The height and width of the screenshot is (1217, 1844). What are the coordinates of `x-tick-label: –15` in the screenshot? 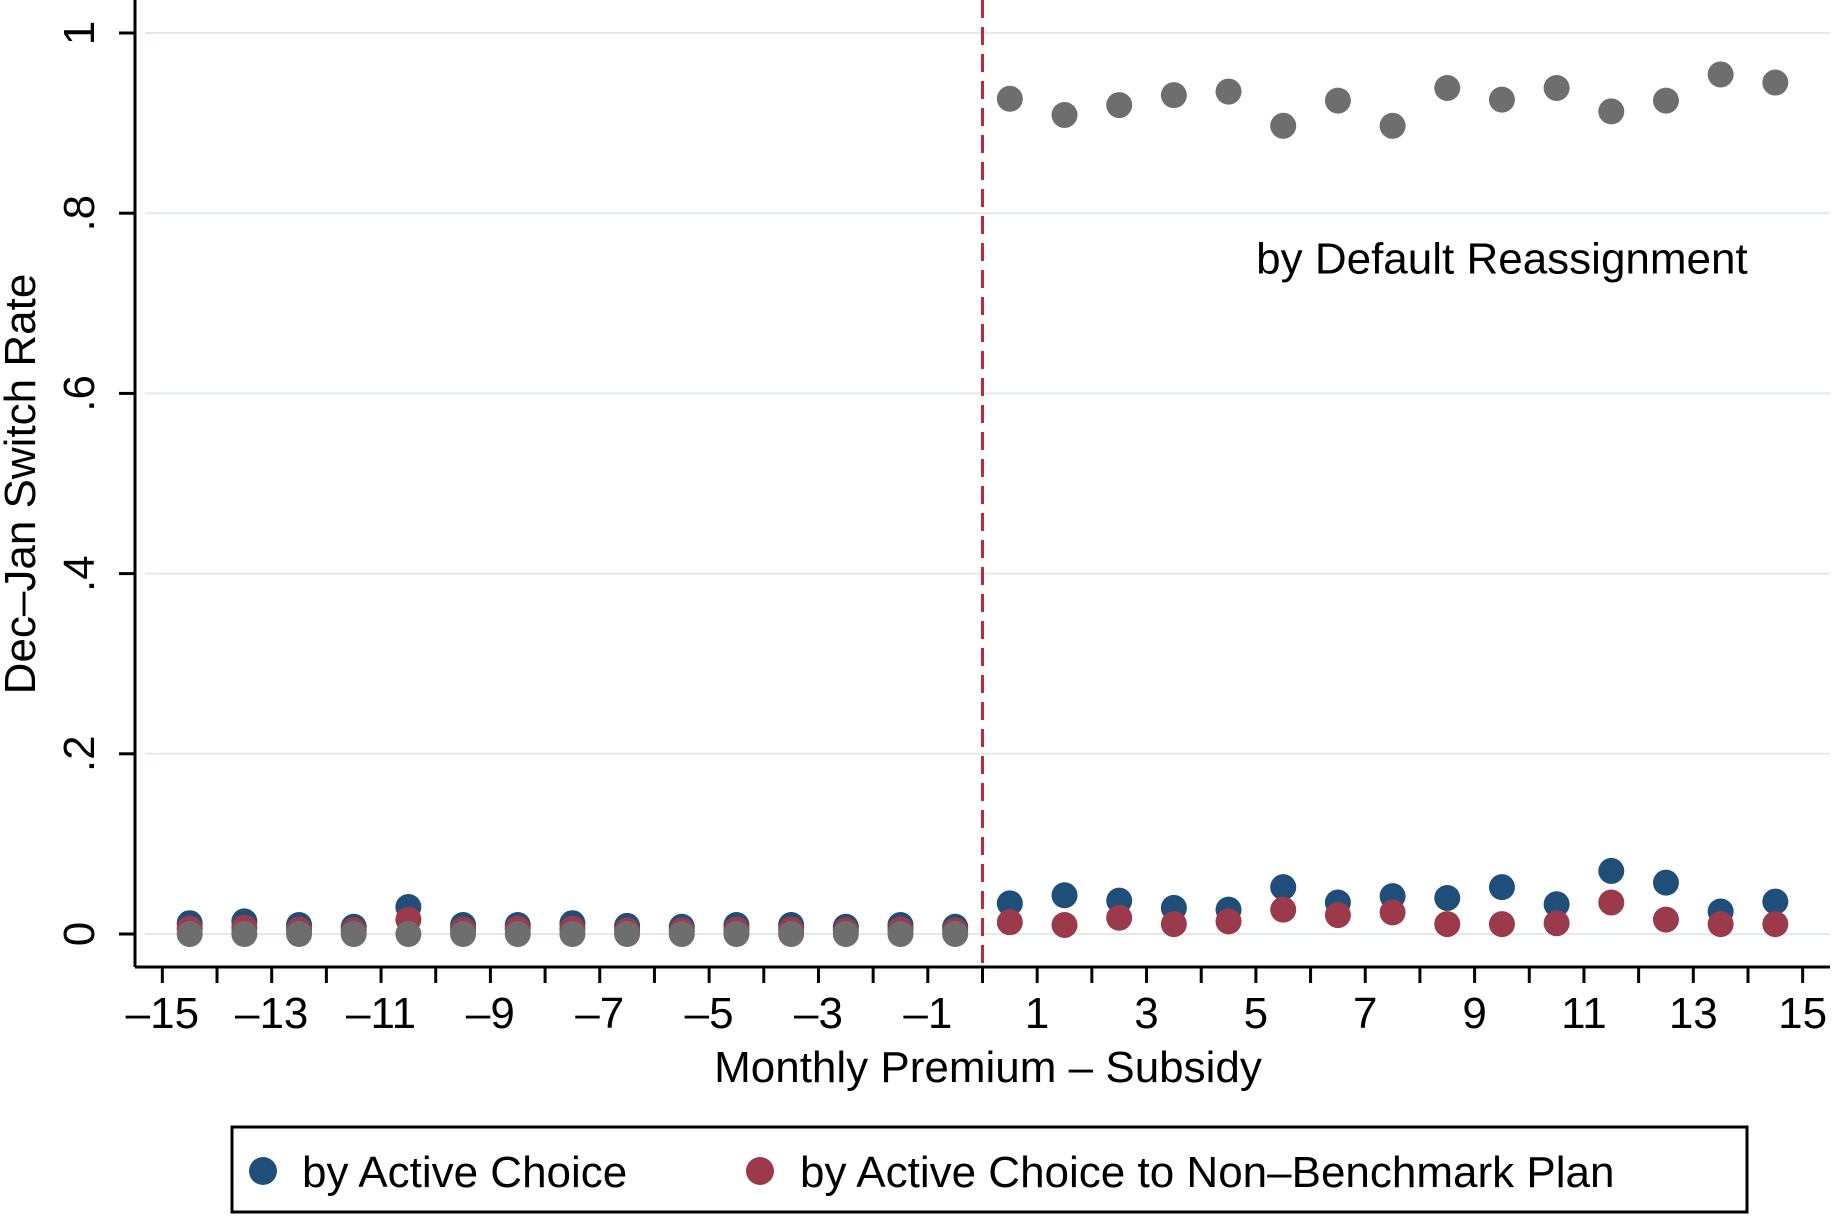 It's located at (162, 1013).